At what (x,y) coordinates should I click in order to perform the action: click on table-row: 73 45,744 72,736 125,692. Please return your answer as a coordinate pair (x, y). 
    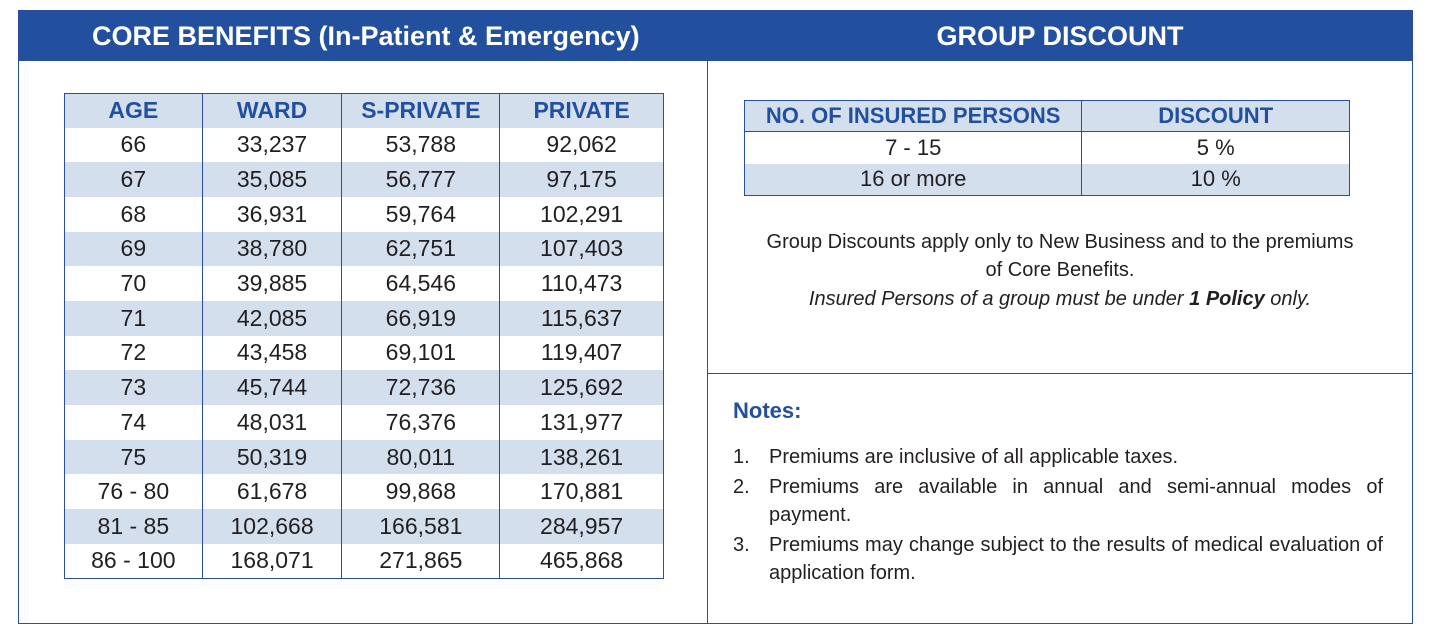
    Looking at the image, I should click on (364, 387).